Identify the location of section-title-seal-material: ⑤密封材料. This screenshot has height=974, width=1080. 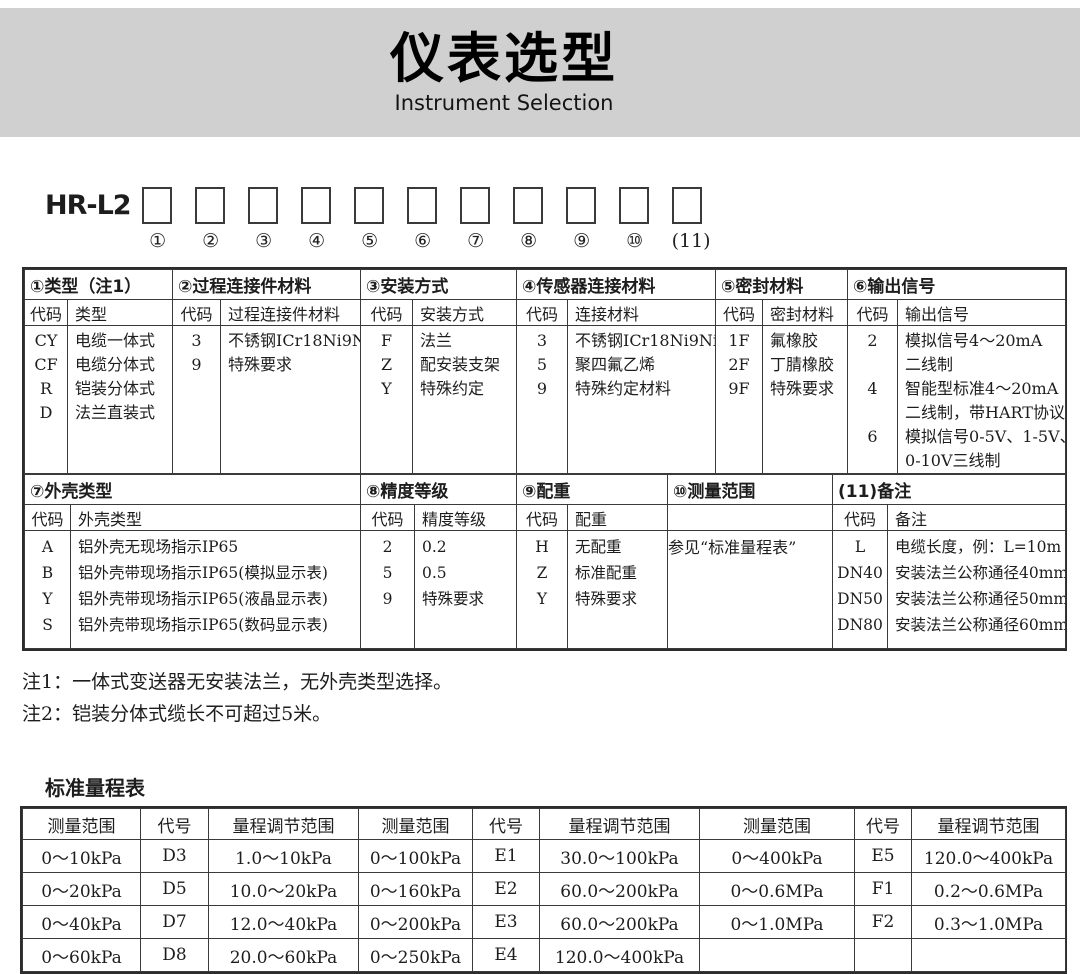
(782, 284).